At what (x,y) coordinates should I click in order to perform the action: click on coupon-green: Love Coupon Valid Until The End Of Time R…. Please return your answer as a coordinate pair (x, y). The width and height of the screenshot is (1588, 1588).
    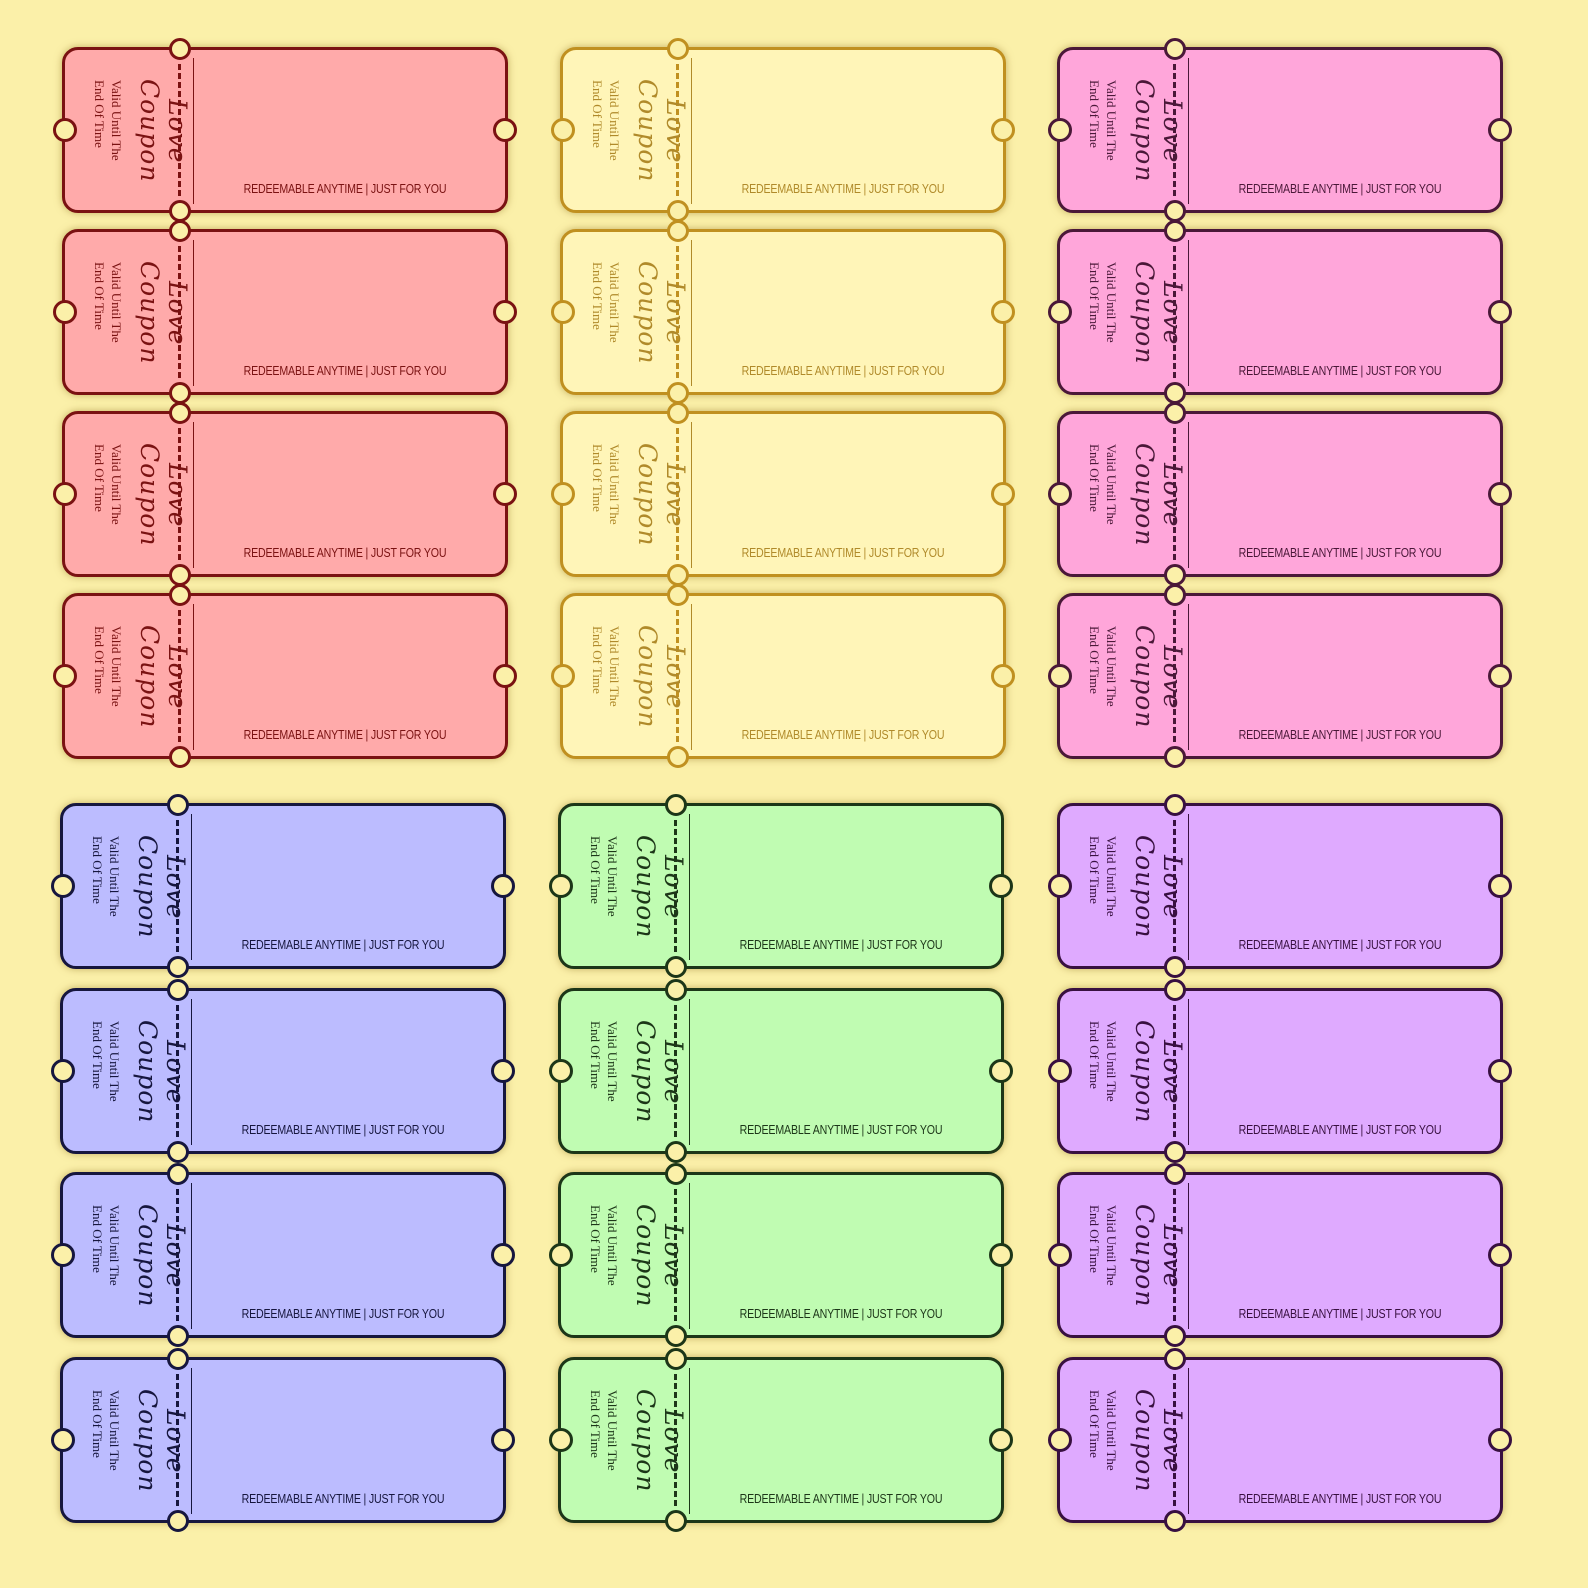
    Looking at the image, I should click on (781, 1440).